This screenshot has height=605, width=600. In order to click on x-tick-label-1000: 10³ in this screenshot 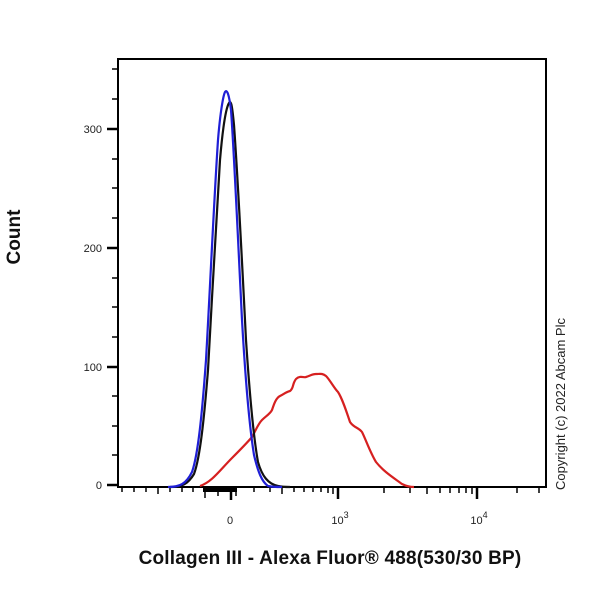, I will do `click(339, 518)`.